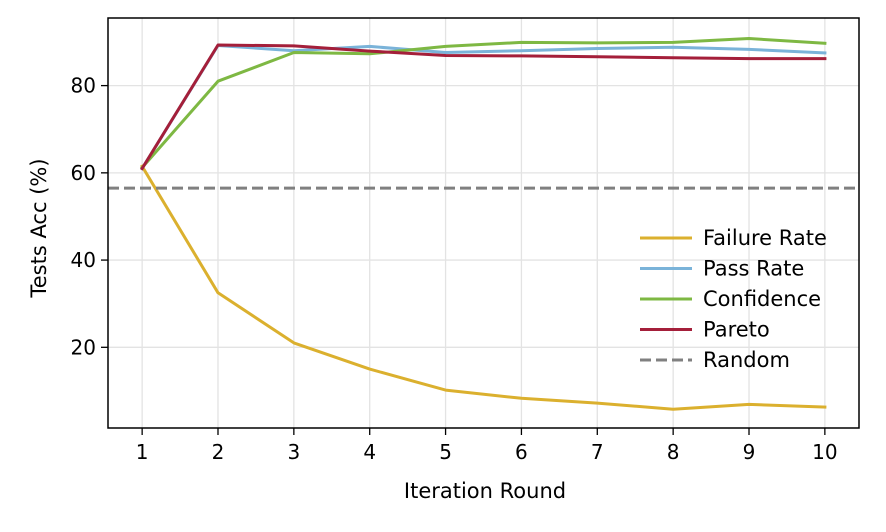  I want to click on legend-label: Failure Rate, so click(765, 238).